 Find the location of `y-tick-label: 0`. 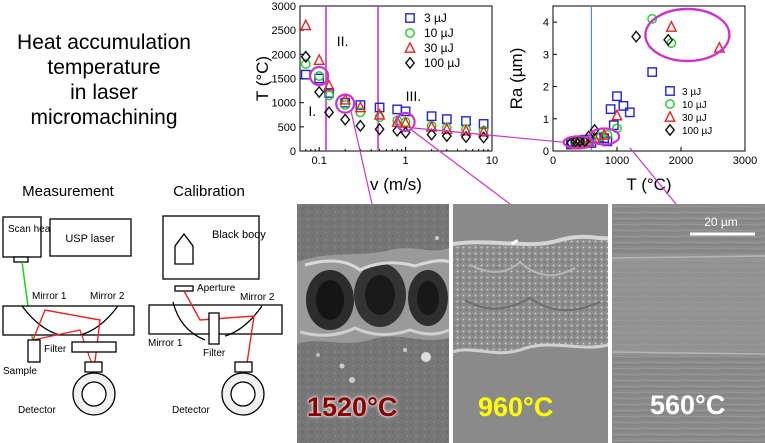

y-tick-label: 0 is located at coordinates (546, 152).